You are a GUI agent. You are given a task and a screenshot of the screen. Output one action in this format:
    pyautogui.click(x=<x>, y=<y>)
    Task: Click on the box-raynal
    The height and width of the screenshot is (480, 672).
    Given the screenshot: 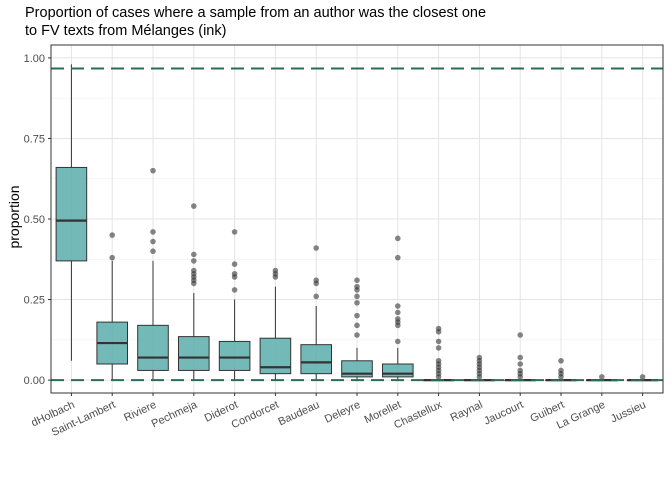 What is the action you would take?
    pyautogui.click(x=479, y=368)
    